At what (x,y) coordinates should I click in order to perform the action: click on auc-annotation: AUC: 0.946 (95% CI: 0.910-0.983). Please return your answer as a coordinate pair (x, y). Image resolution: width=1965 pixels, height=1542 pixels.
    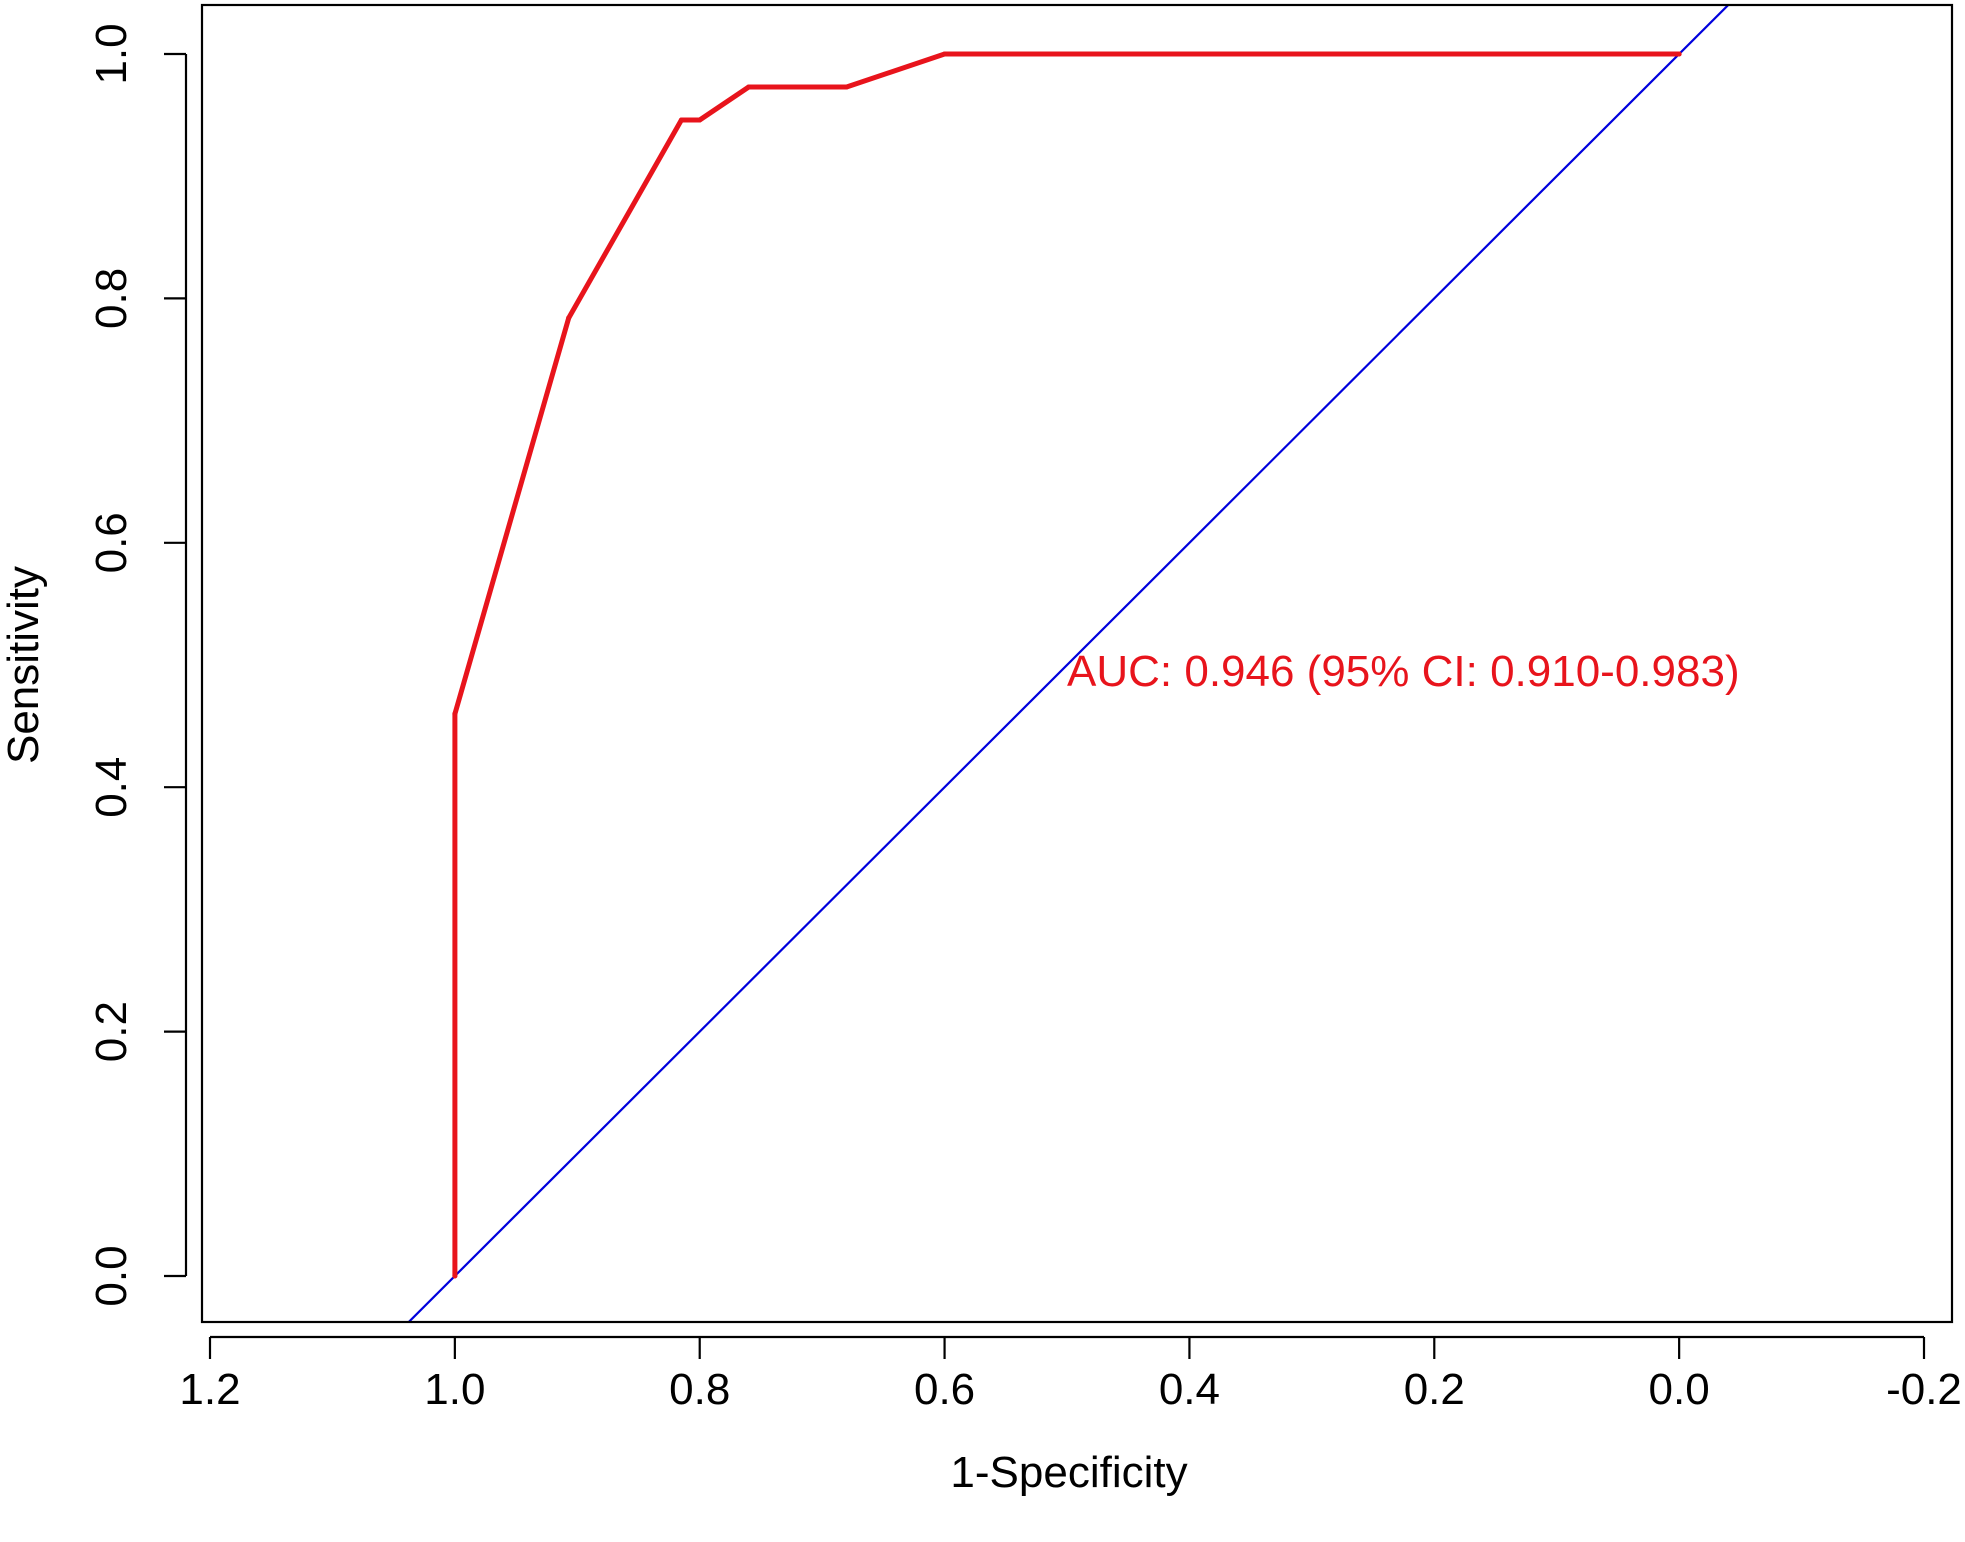
    Looking at the image, I should click on (1403, 671).